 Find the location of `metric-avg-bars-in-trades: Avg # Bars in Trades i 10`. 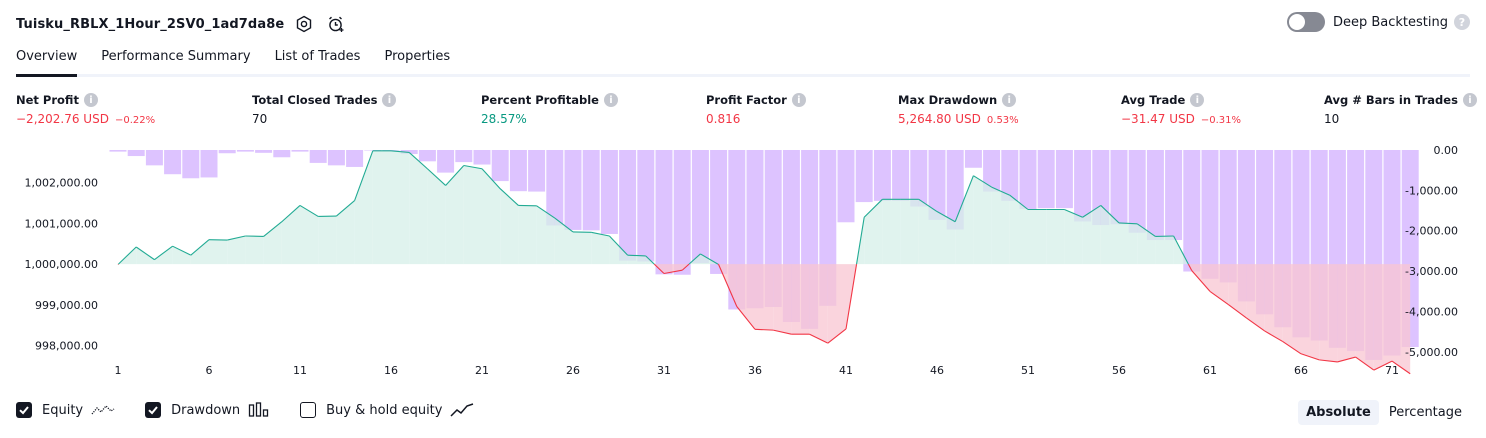

metric-avg-bars-in-trades: Avg # Bars in Trades i 10 is located at coordinates (1400, 109).